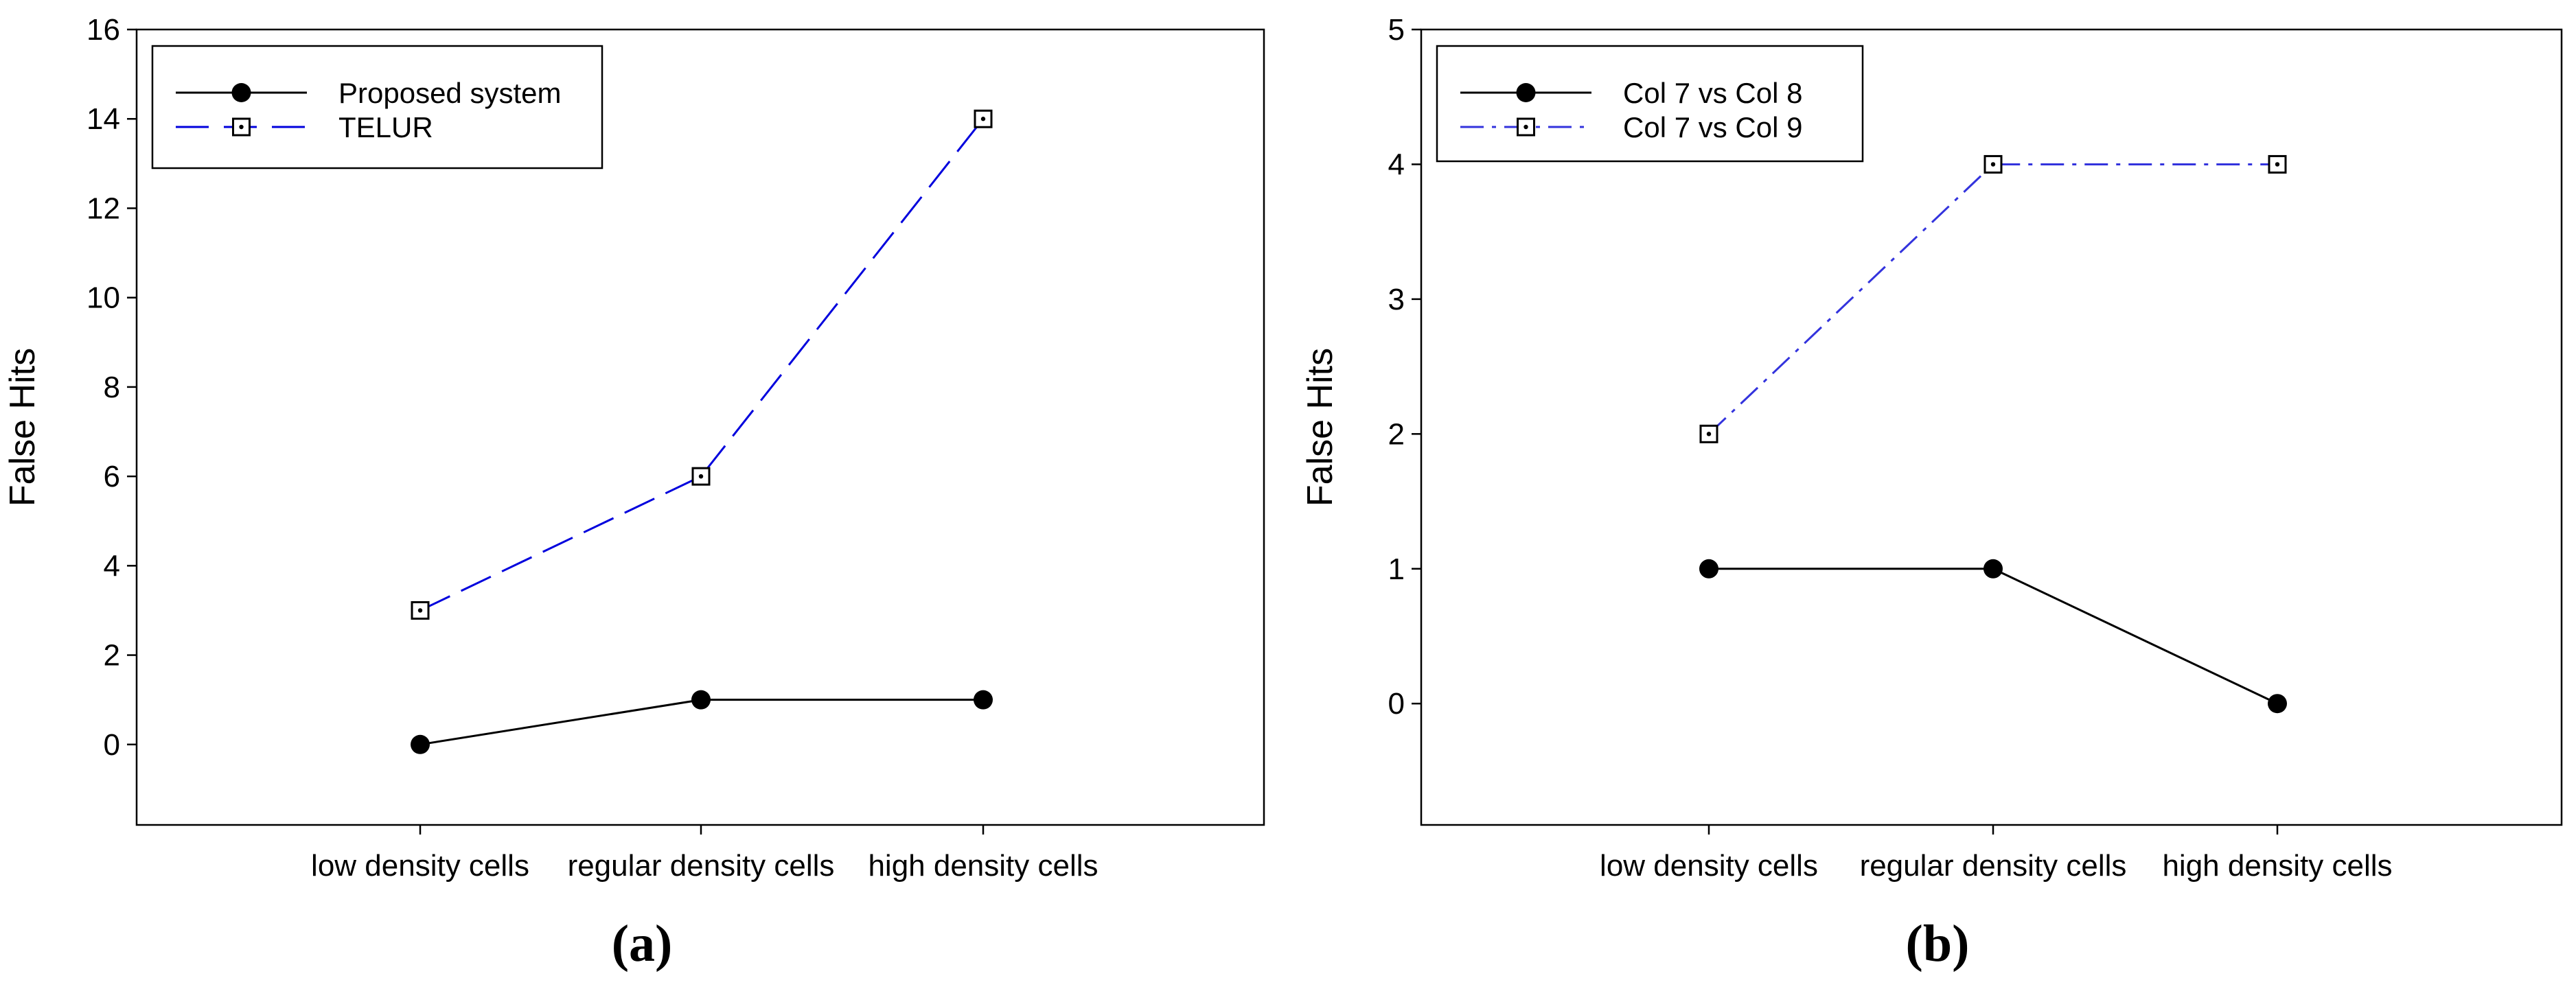  I want to click on y-tick-label: 3, so click(1396, 299).